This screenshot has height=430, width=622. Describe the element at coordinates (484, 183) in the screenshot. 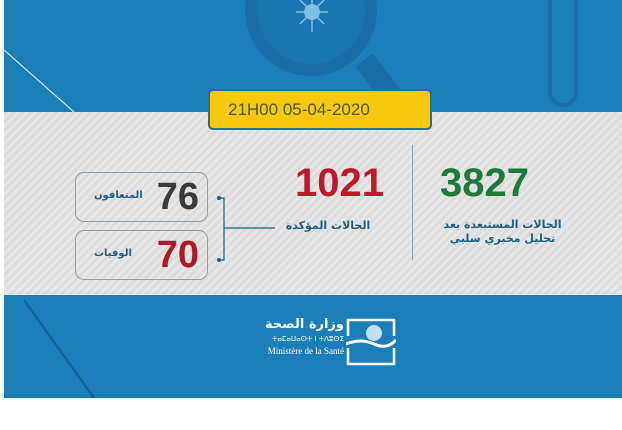

I see `excluded-count: 3827` at that location.